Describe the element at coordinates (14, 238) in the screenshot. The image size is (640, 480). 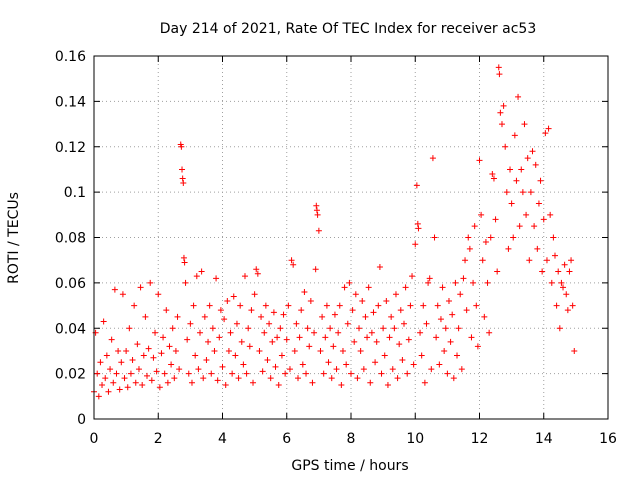
I see `y-axis-label: ROTI / TECUs` at that location.